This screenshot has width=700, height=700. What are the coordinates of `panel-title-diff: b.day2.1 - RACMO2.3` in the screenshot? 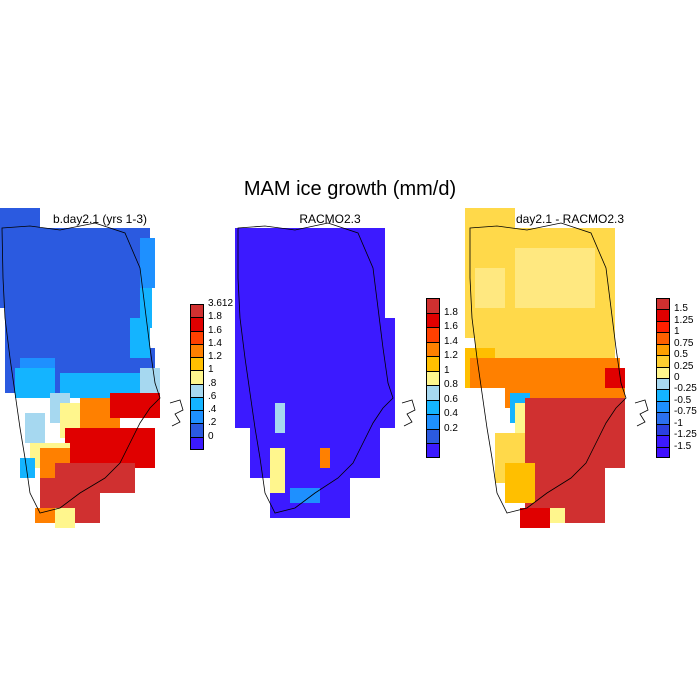 It's located at (565, 219).